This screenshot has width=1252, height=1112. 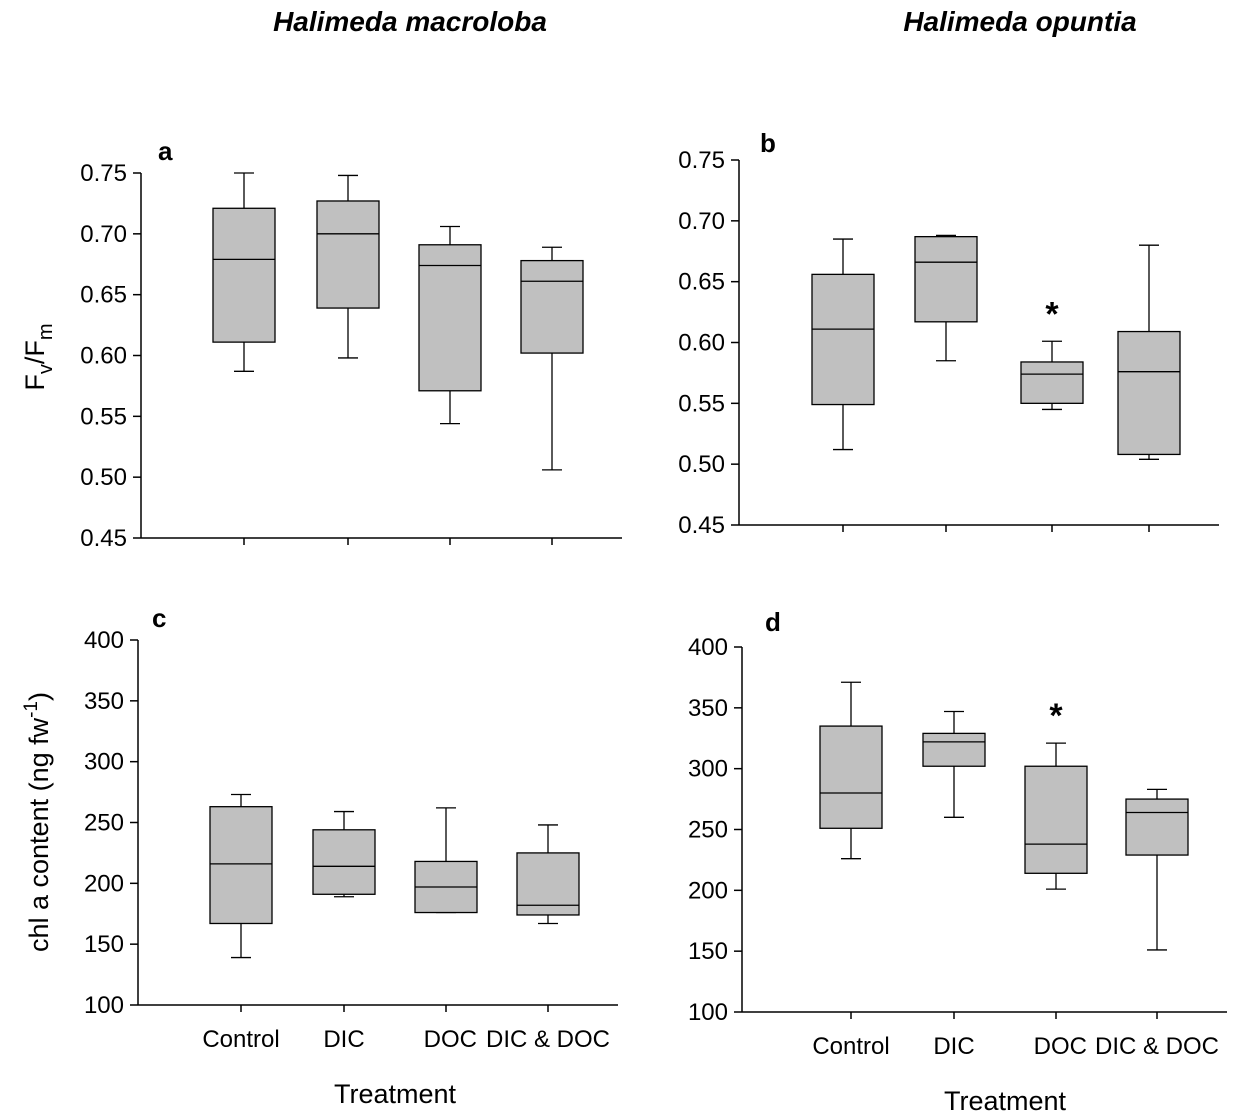 What do you see at coordinates (773, 622) in the screenshot?
I see `panel-letter: d` at bounding box center [773, 622].